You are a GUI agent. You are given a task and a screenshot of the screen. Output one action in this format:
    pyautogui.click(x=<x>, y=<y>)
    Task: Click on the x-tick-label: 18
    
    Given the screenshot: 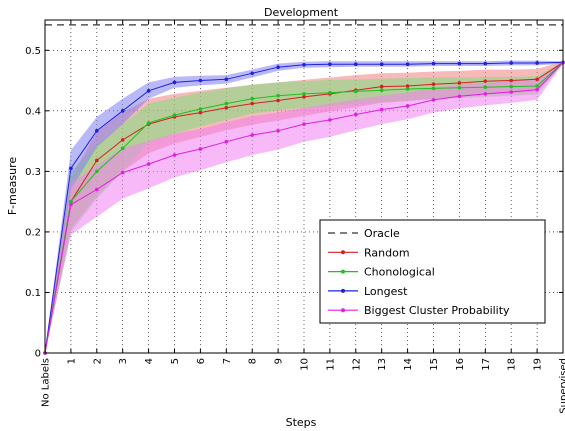 What is the action you would take?
    pyautogui.click(x=512, y=364)
    